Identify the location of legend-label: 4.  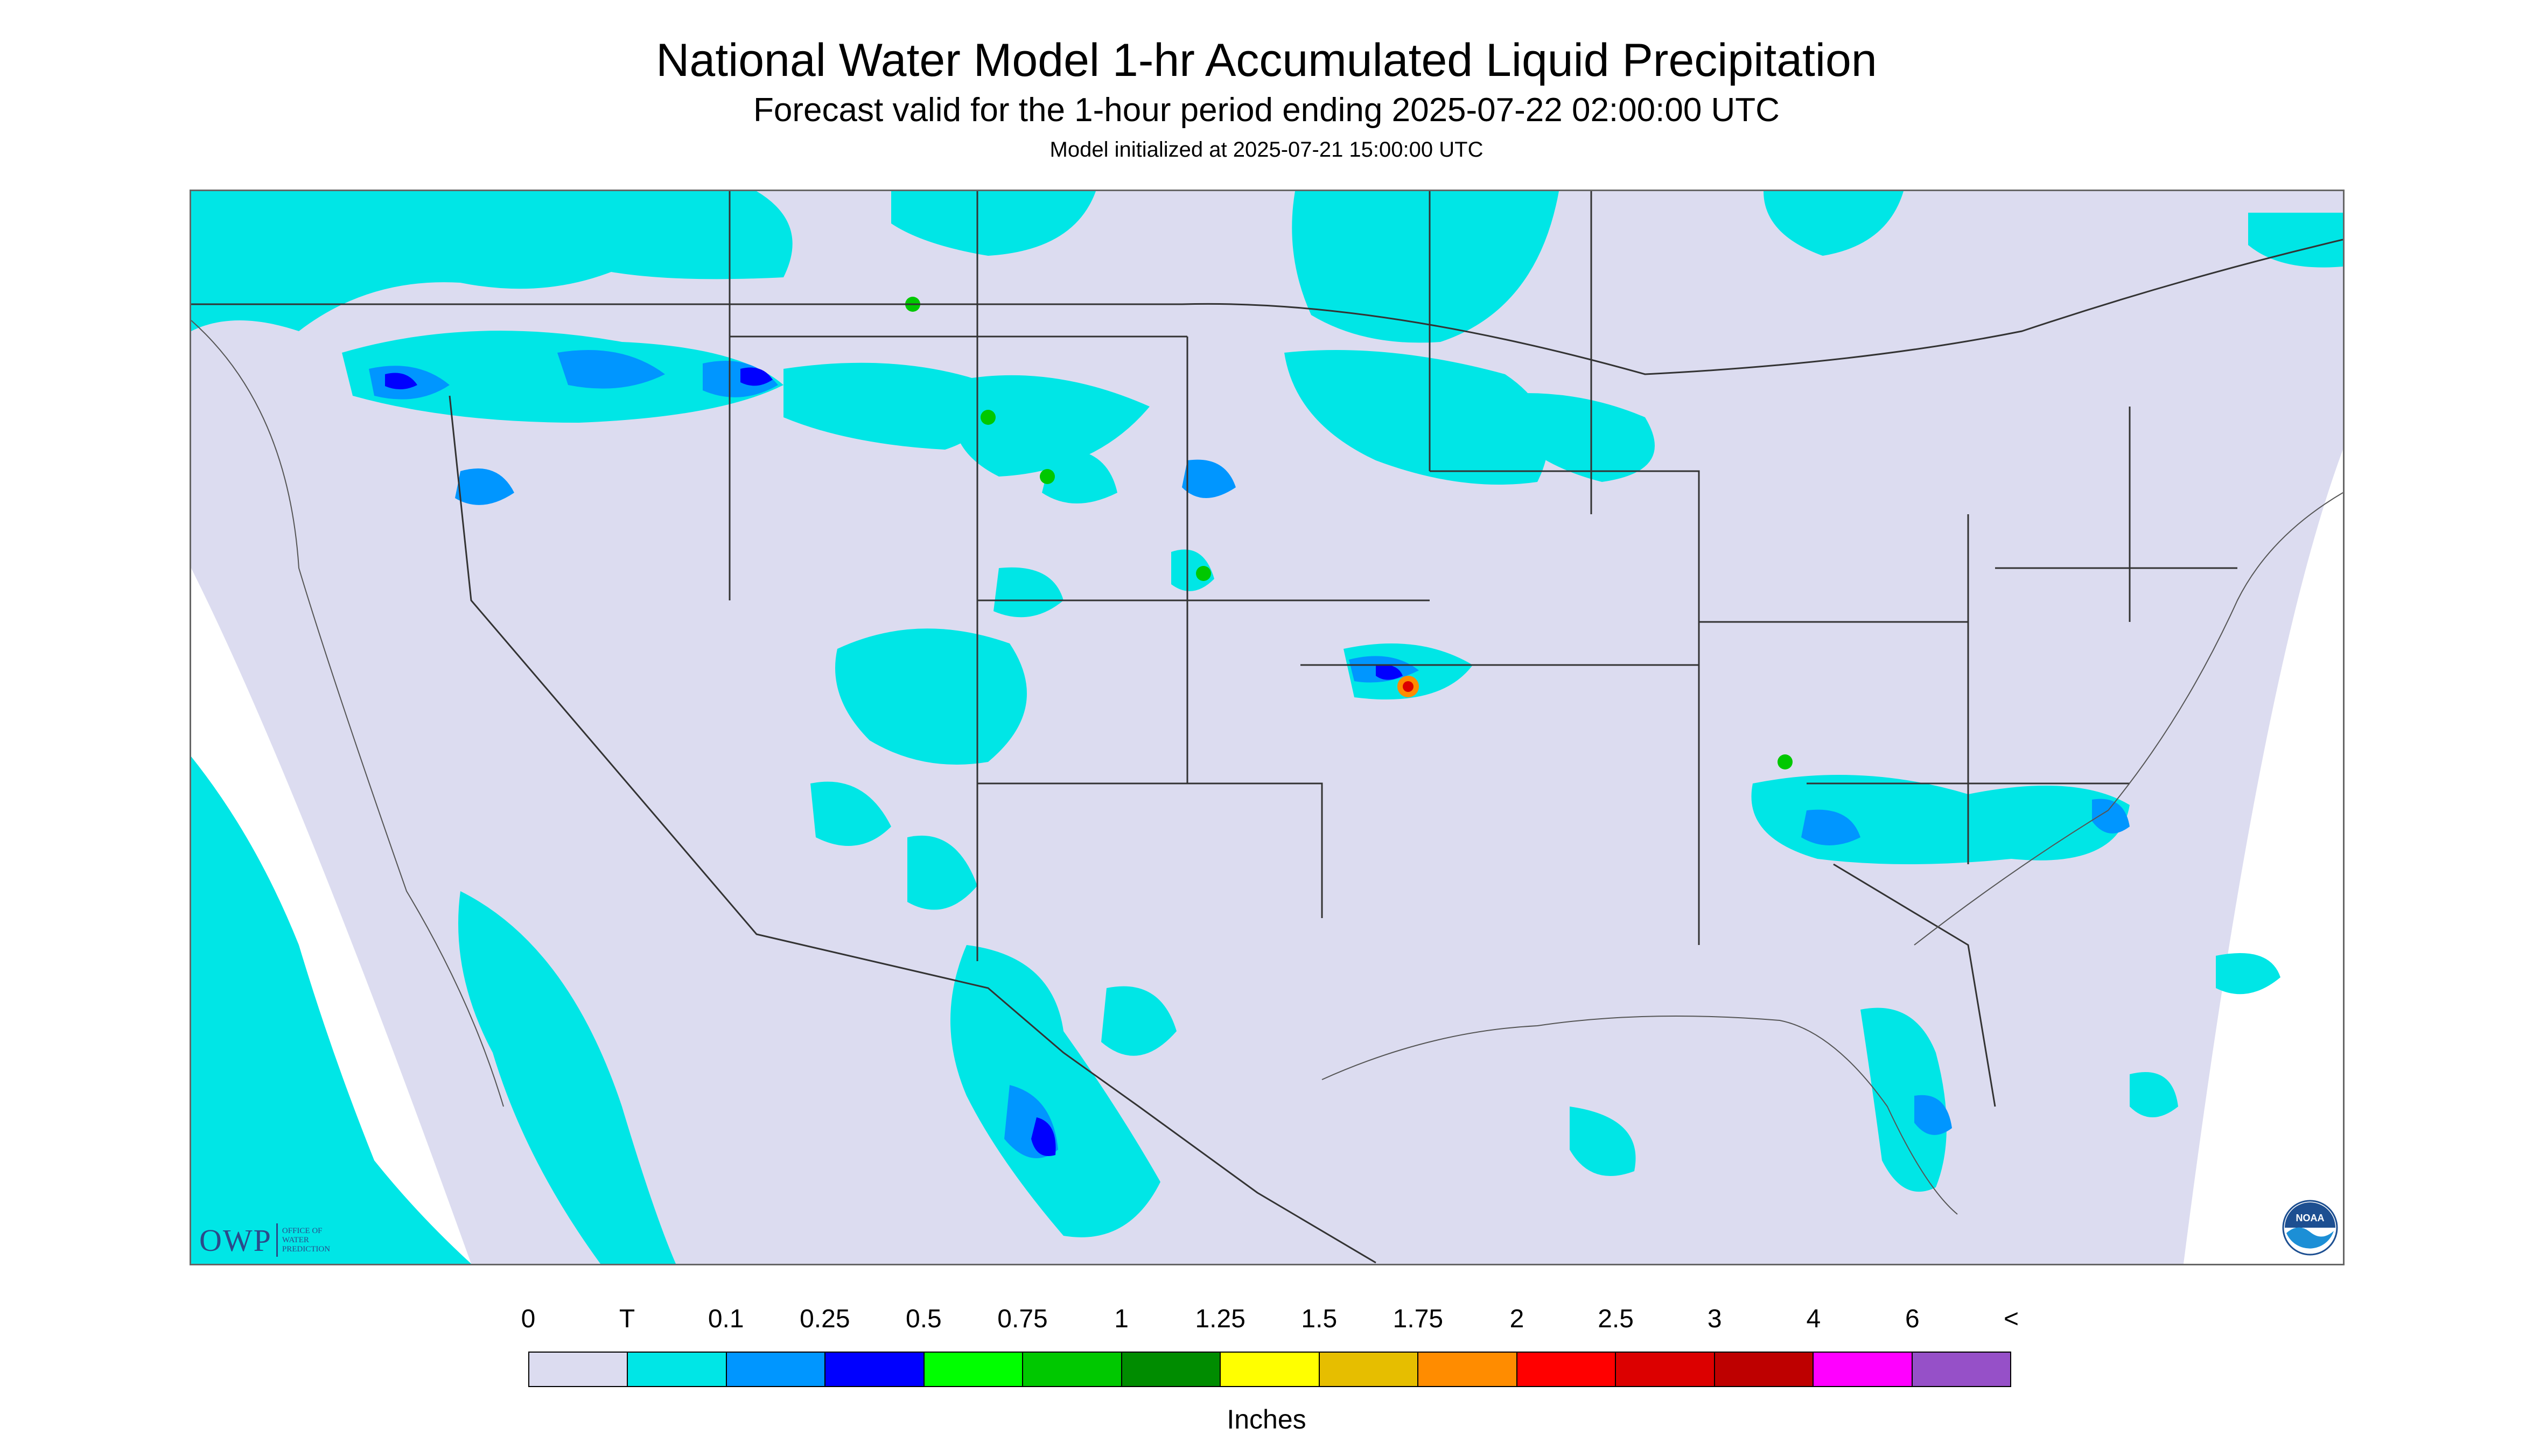
(1814, 1319).